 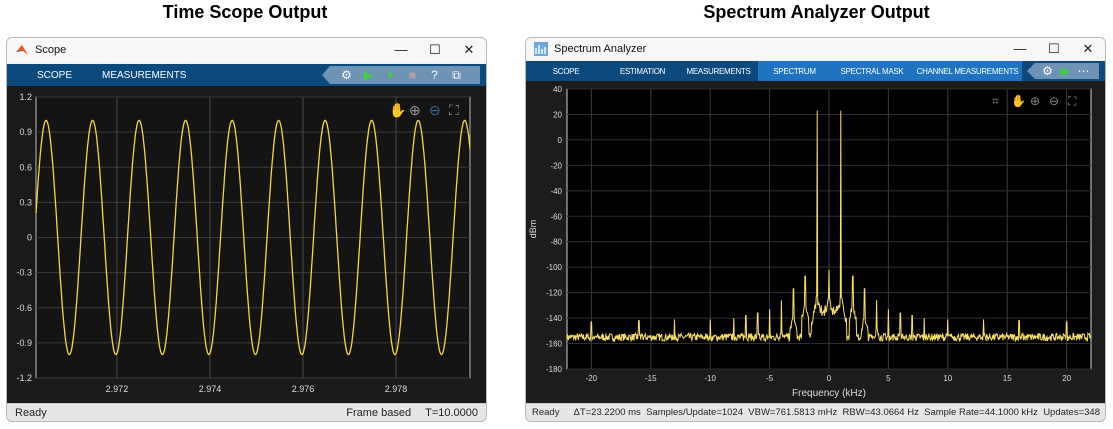 I want to click on y-axis-label: dBm, so click(x=533, y=229).